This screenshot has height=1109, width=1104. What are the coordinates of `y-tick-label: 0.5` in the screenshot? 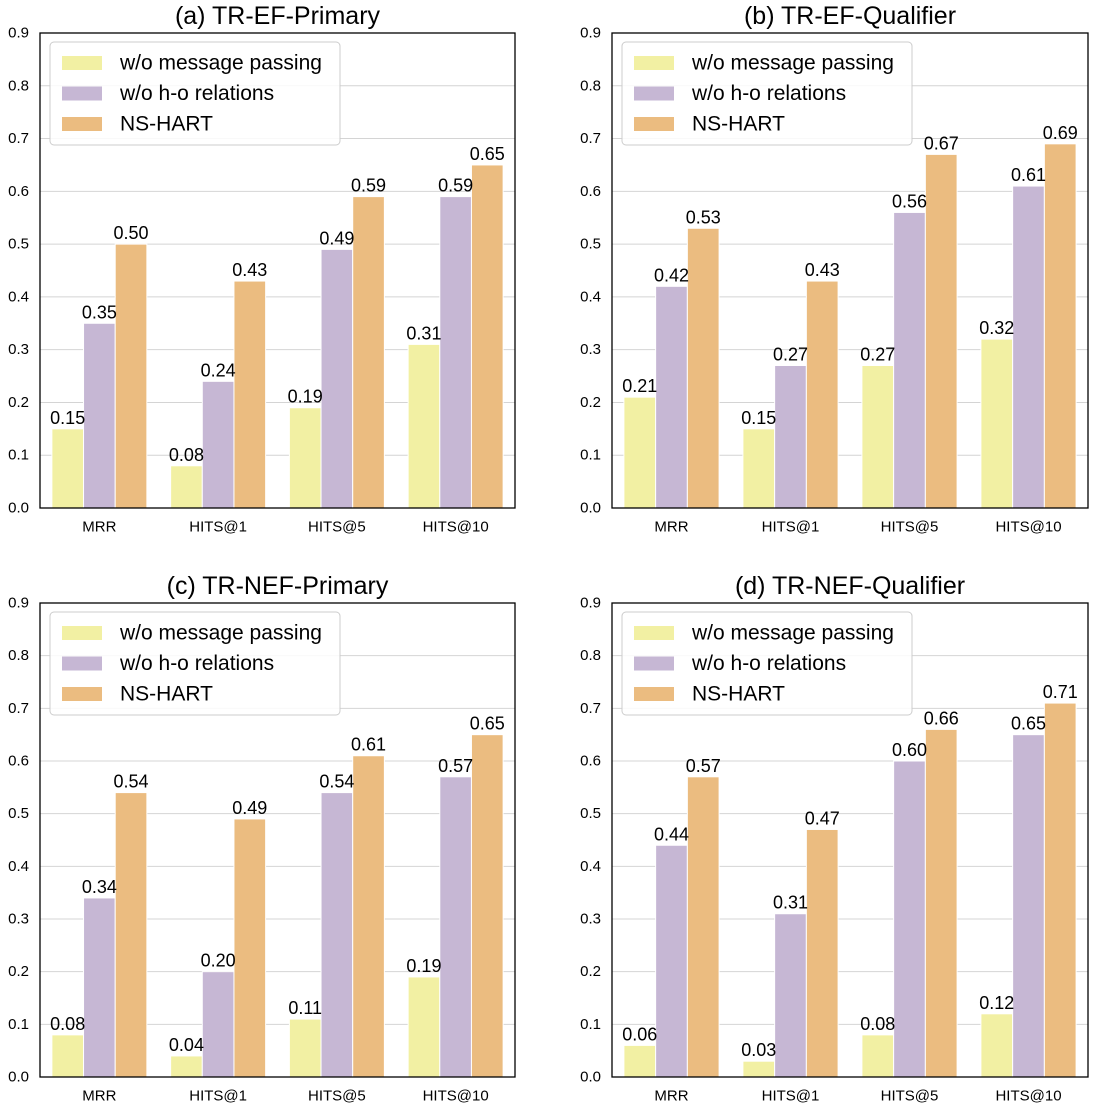 It's located at (18, 244).